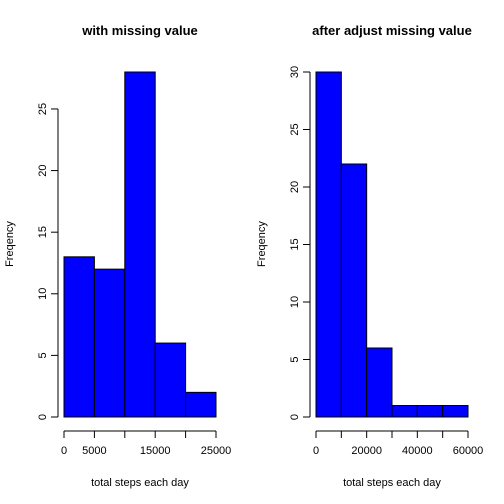  What do you see at coordinates (468, 451) in the screenshot?
I see `x-tick-label: 60000` at bounding box center [468, 451].